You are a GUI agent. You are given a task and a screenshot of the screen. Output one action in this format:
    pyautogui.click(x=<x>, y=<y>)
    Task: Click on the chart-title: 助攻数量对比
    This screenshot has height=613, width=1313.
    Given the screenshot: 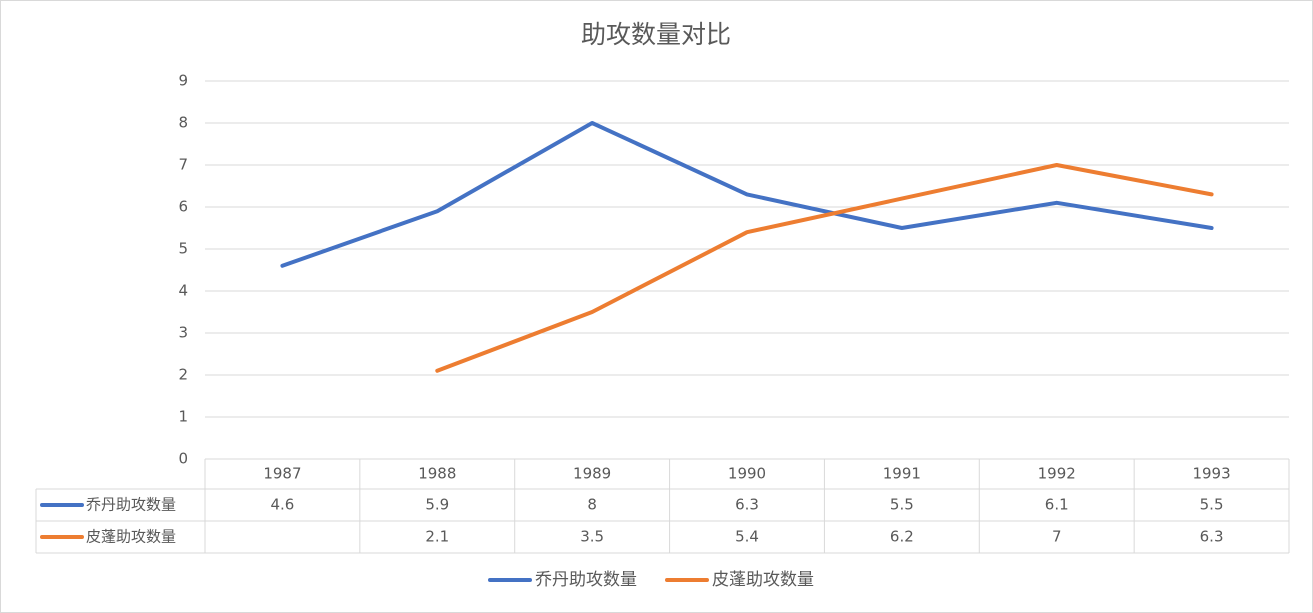 What is the action you would take?
    pyautogui.click(x=656, y=34)
    